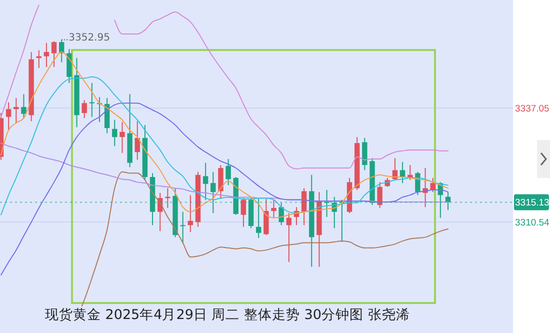 The image size is (550, 333). Describe the element at coordinates (532, 203) in the screenshot. I see `ref-line-label: 3315.13` at that location.